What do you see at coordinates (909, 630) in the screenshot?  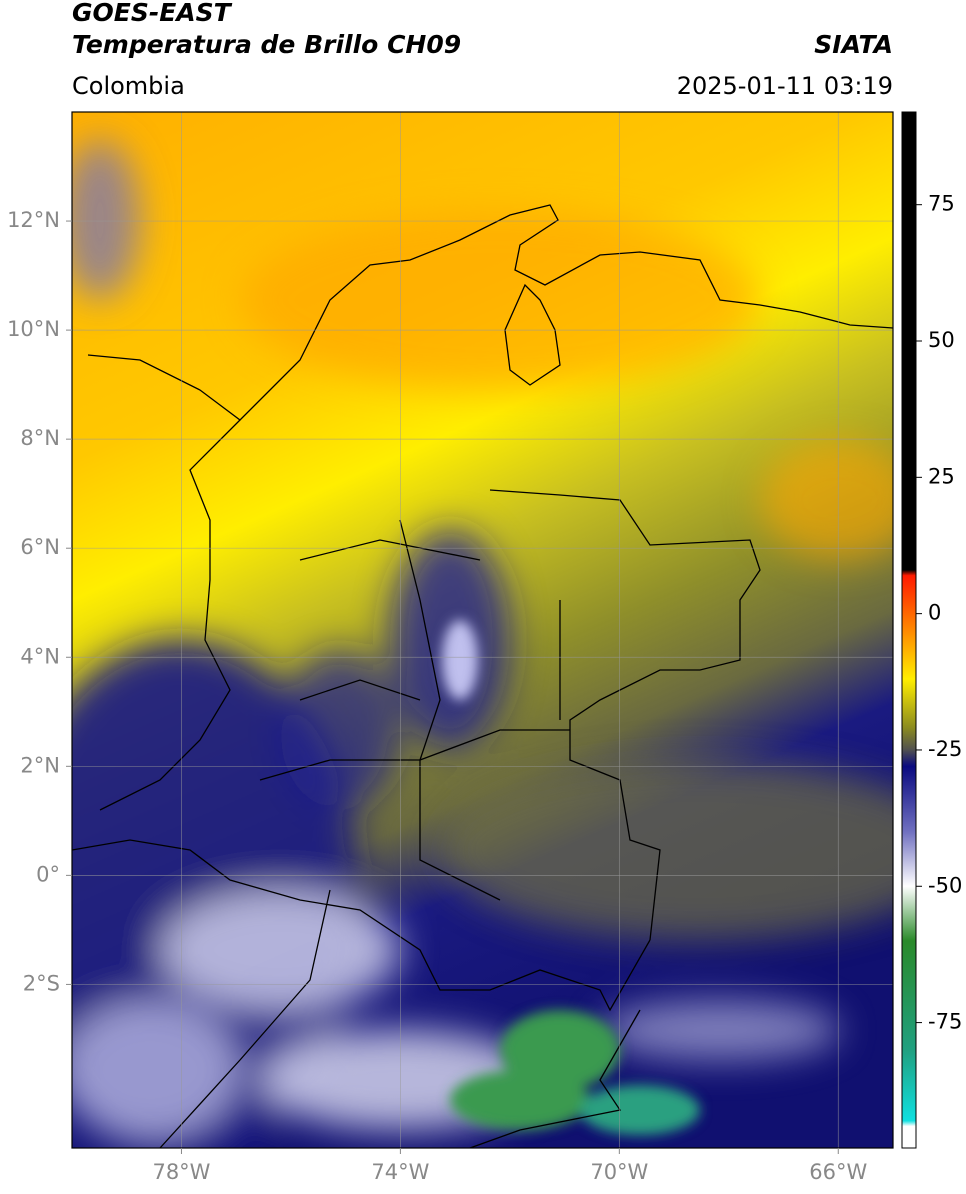 I see `colorbar` at bounding box center [909, 630].